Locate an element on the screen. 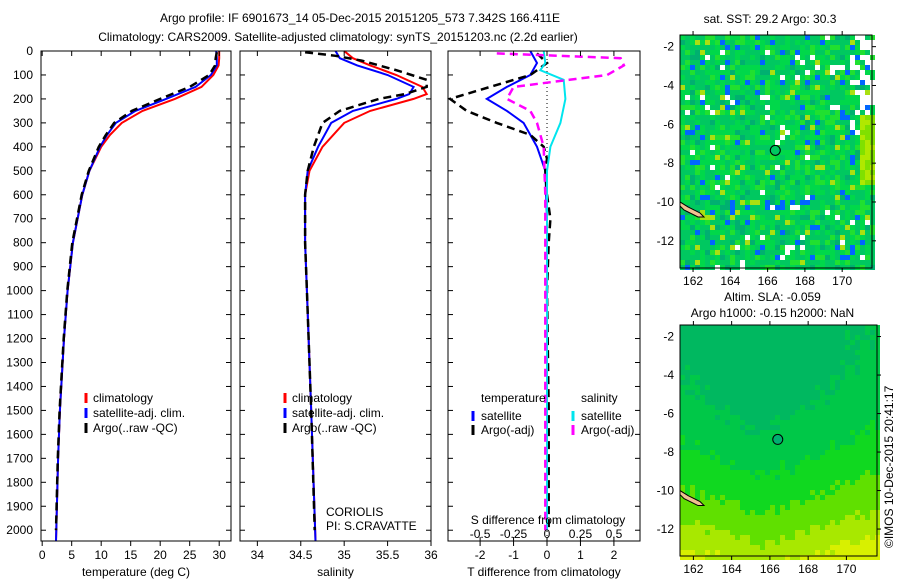  y-tick-label: 800 is located at coordinates (23, 243).